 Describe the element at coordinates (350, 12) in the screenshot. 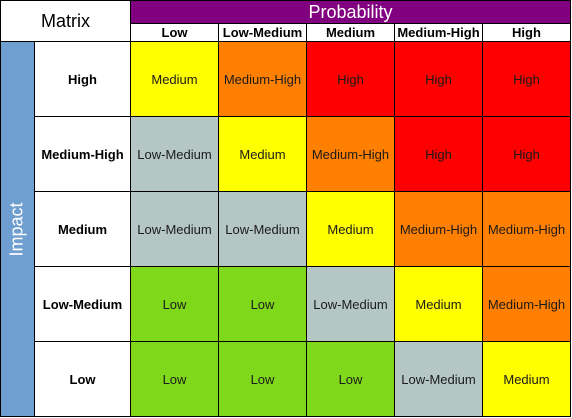

I see `probability-header: Probability` at that location.